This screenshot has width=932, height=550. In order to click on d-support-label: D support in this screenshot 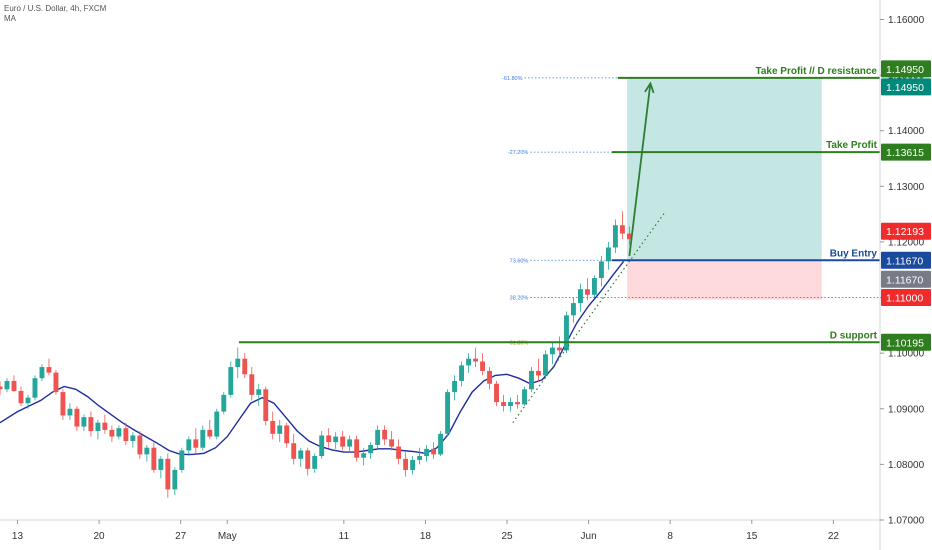, I will do `click(854, 335)`.